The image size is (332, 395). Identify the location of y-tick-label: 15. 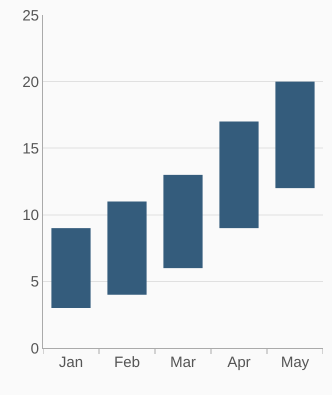
(30, 149).